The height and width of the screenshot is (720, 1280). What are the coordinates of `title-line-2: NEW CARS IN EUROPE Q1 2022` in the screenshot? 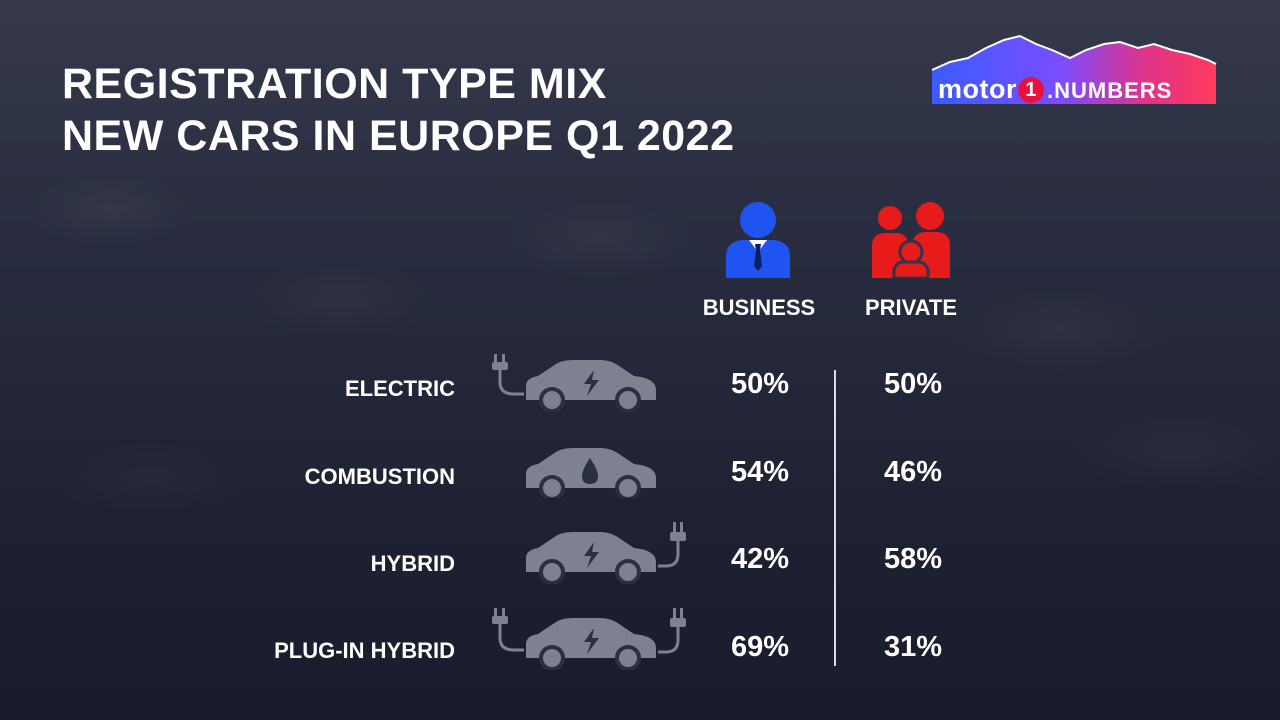 It's located at (398, 136).